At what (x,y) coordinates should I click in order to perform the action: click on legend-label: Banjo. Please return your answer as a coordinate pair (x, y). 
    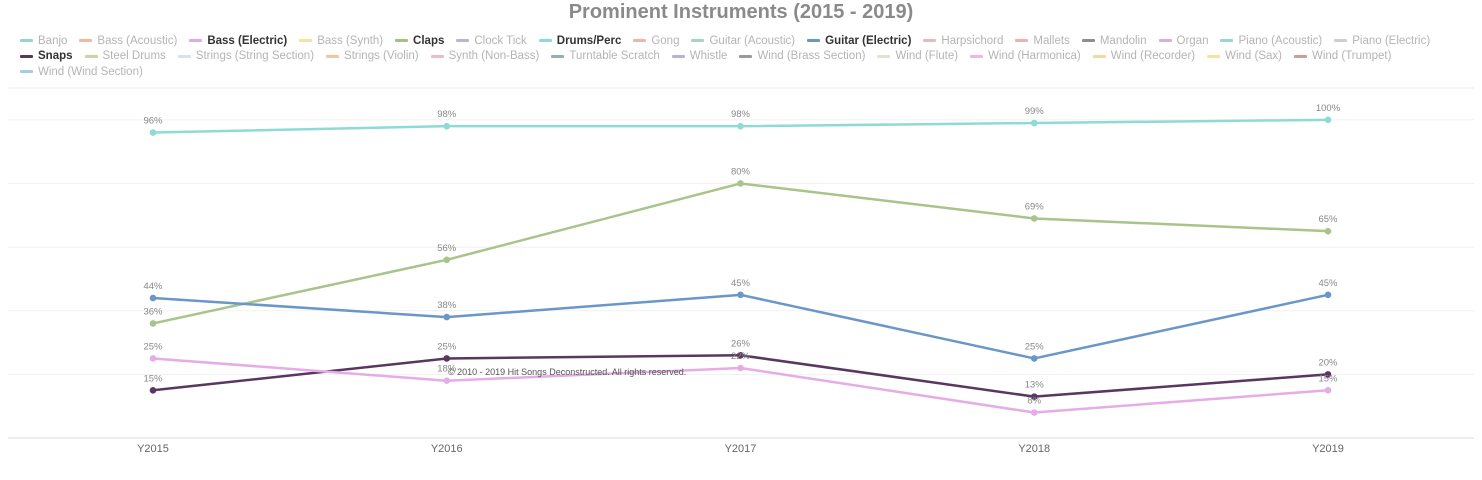
    Looking at the image, I should click on (53, 40).